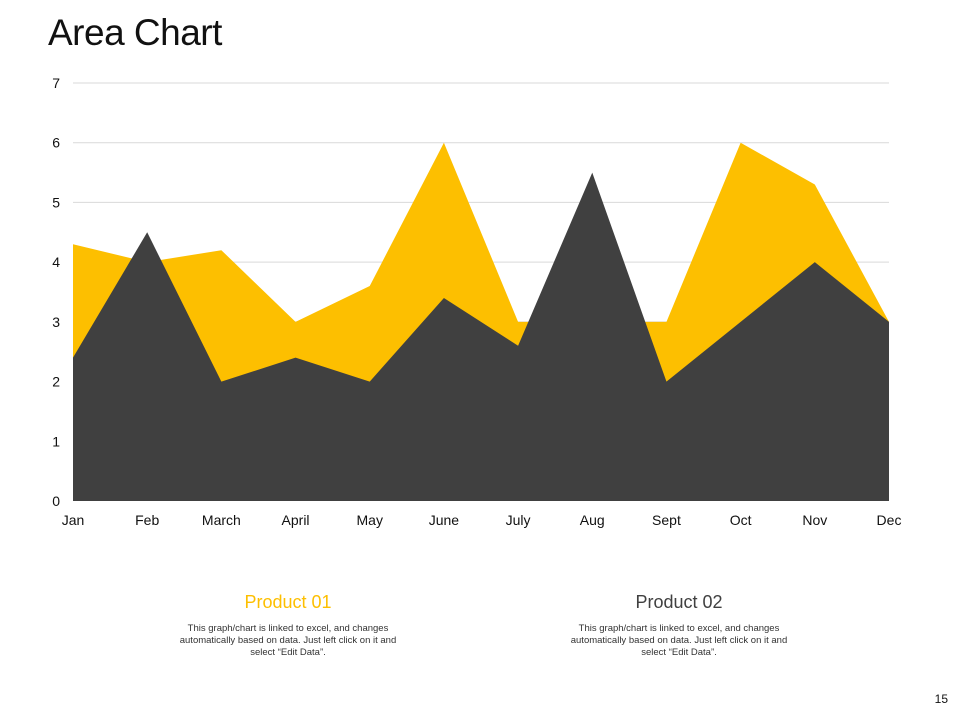  I want to click on x-tick-label: Feb, so click(147, 520).